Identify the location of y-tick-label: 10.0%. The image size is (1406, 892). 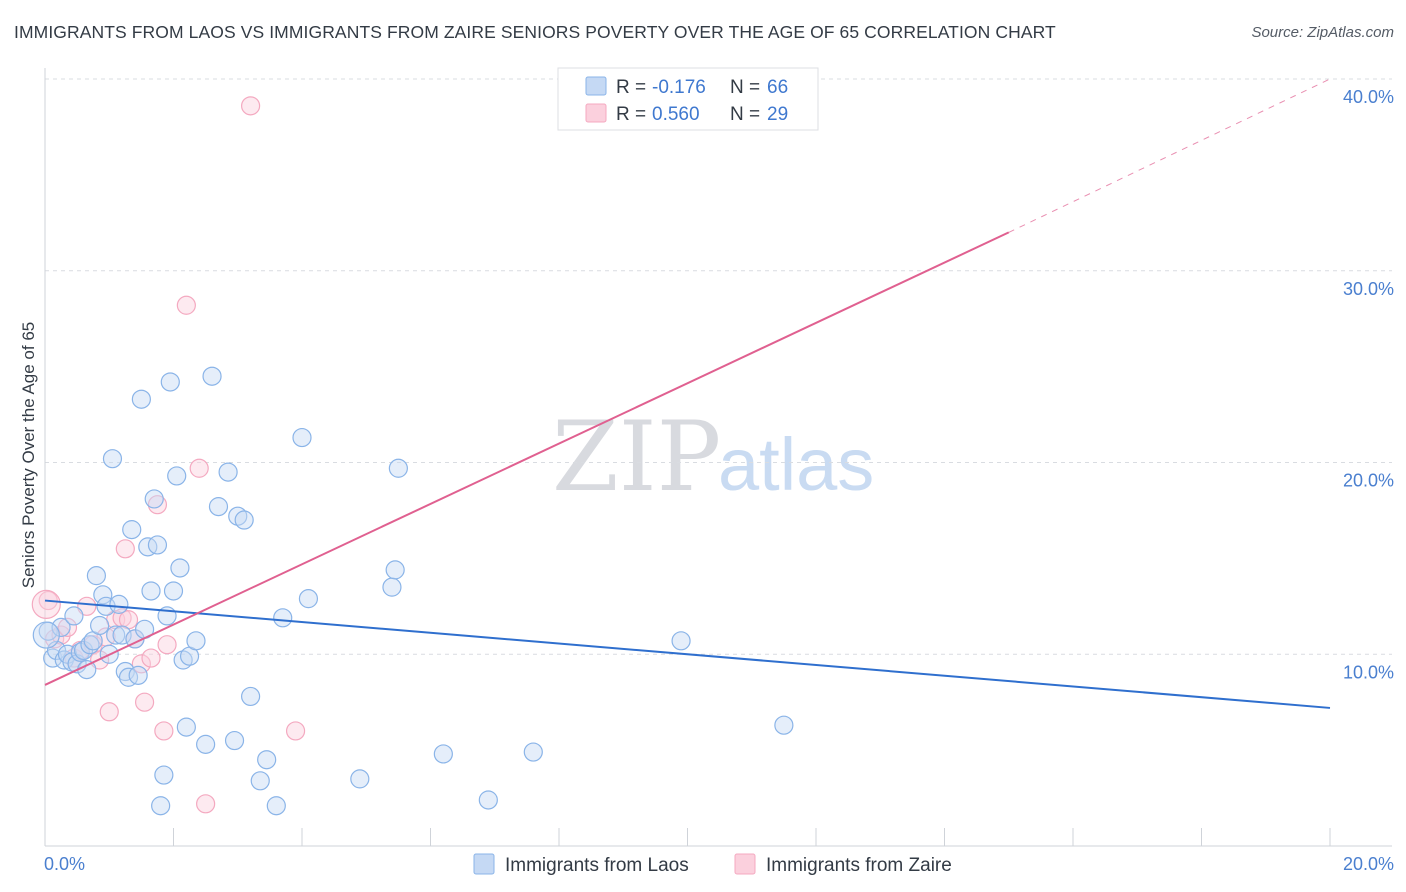
(1368, 672).